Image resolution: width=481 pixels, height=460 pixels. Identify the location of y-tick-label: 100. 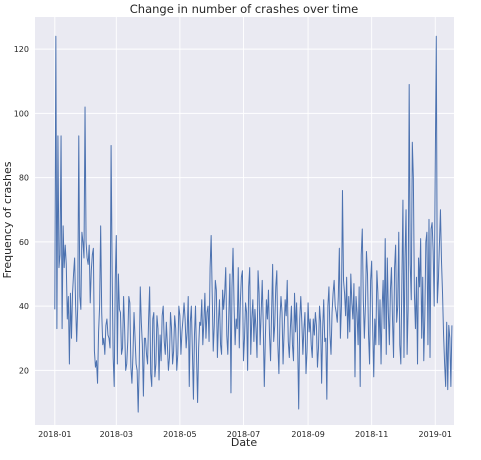
(21, 113).